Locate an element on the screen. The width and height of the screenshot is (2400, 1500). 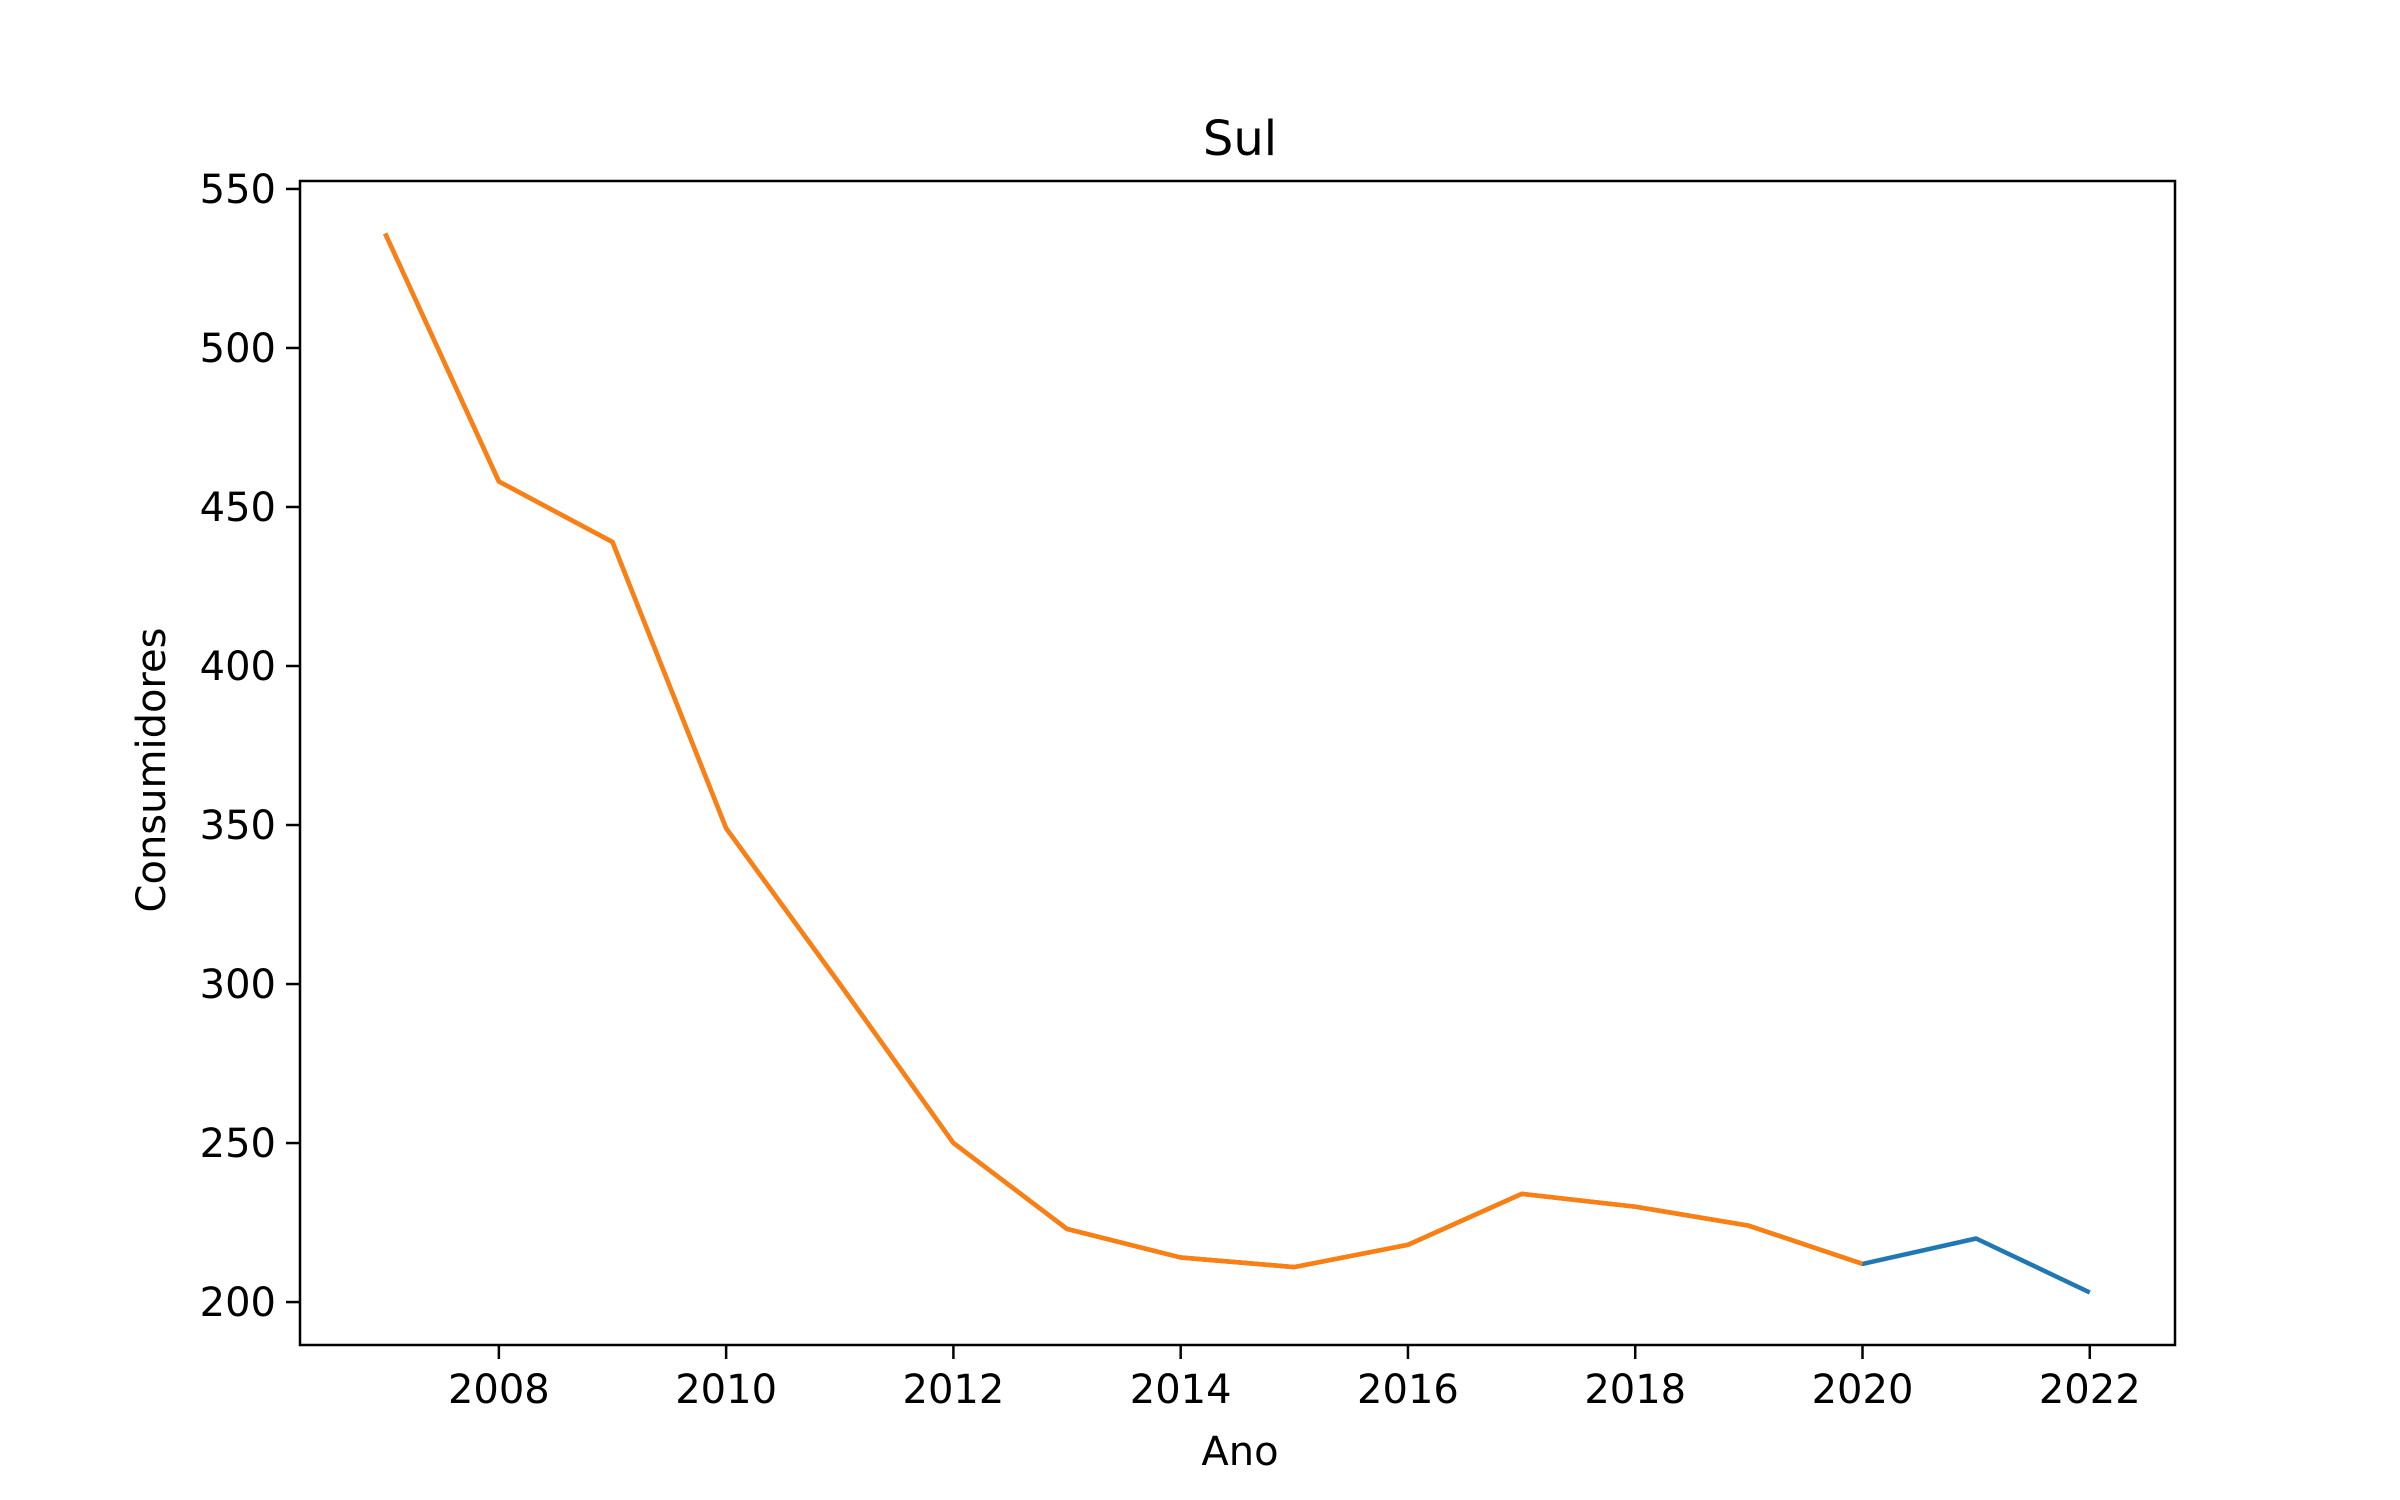
x-tick-label: 2012 is located at coordinates (954, 1390).